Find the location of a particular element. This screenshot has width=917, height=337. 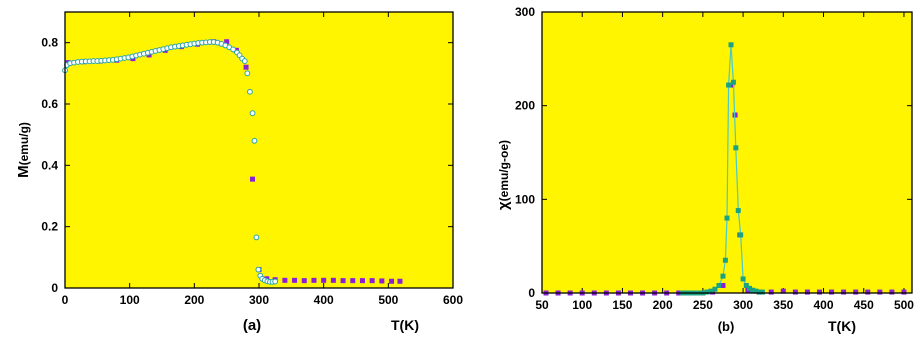

chart-b-ylabel-main: χ is located at coordinates (503, 205).